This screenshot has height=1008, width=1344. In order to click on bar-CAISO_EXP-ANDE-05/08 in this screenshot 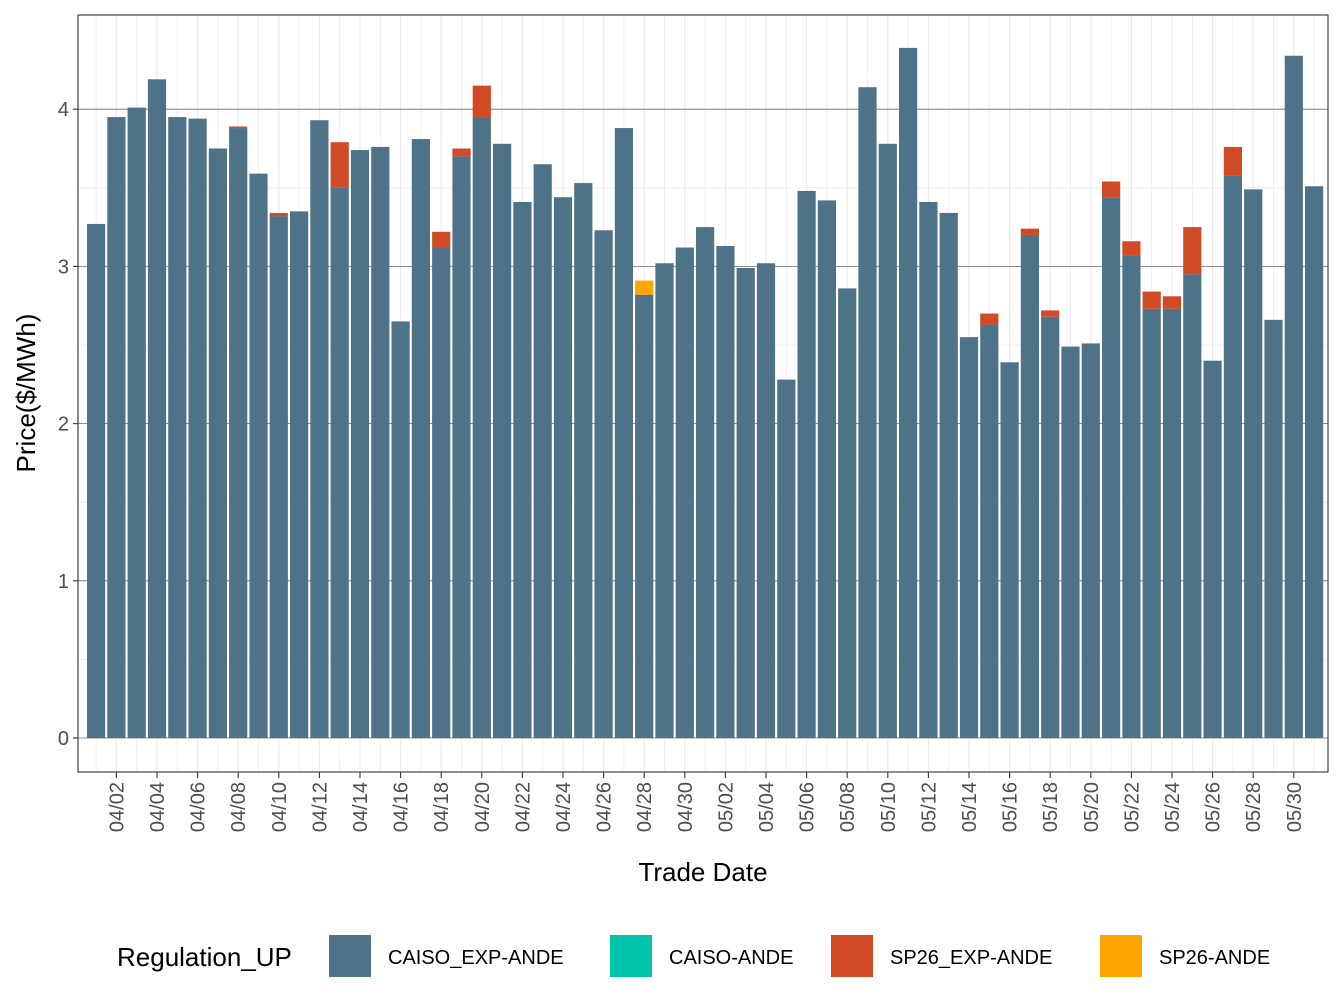, I will do `click(847, 513)`.